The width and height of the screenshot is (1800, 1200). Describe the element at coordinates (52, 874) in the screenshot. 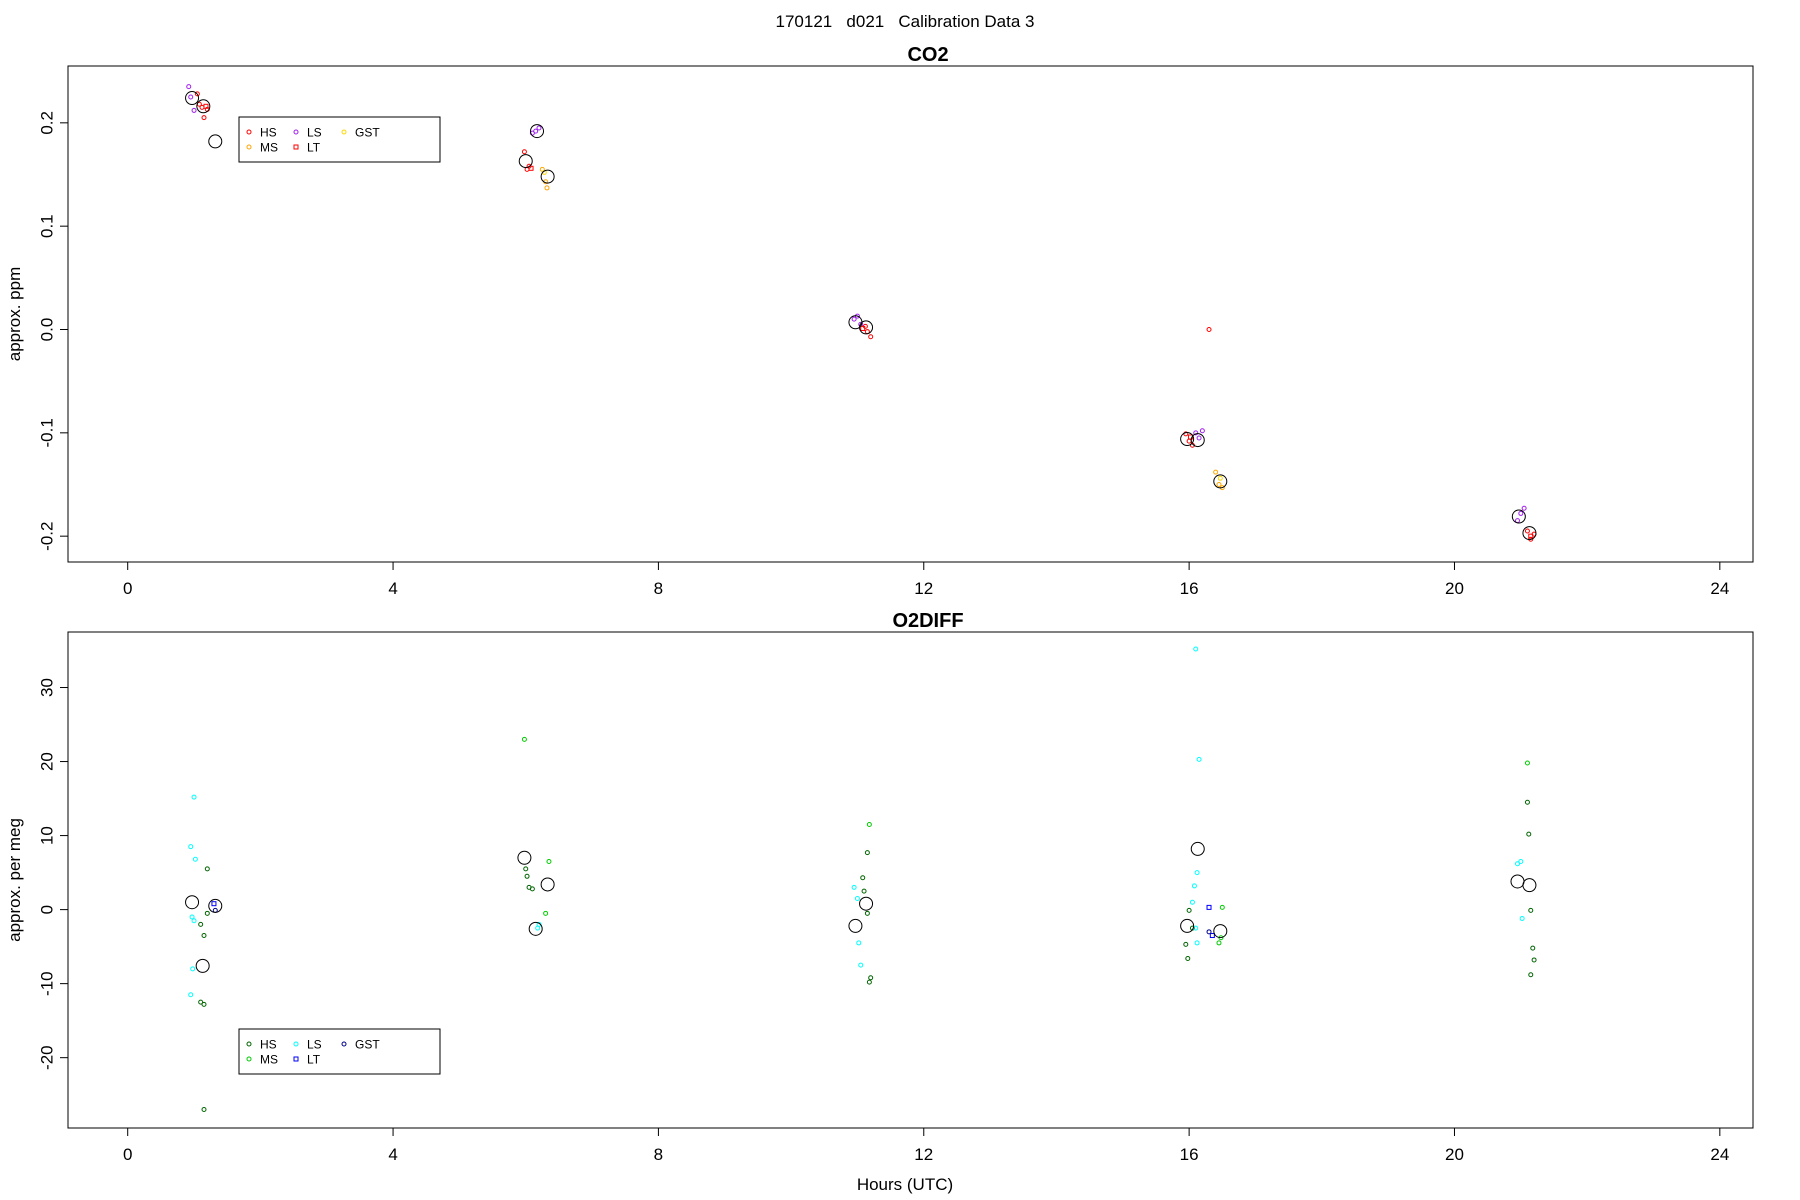

I see `o2diff-y-axis: -20 -10 0 10 20 30` at that location.